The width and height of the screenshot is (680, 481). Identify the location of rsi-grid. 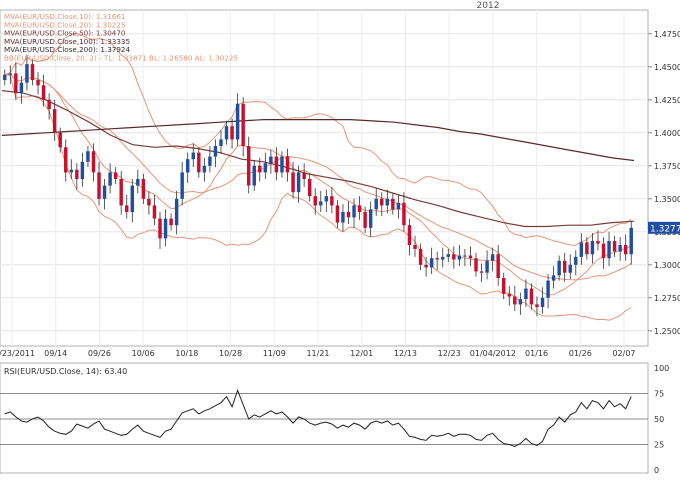
(324, 419).